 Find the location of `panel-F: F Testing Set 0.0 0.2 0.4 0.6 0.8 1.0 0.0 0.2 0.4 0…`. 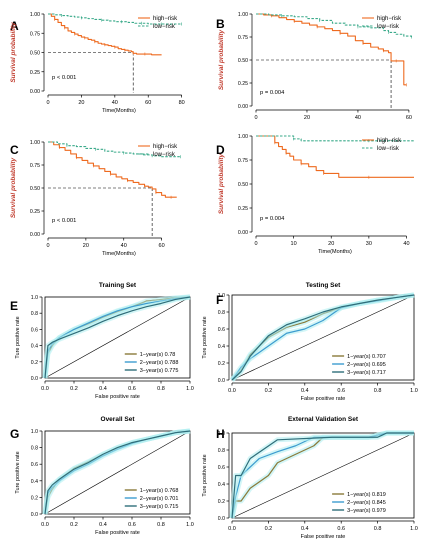

panel-F: F Testing Set 0.0 0.2 0.4 0.6 0.8 1.0 0.0 0.2 0.4 0… is located at coordinates (310, 342).